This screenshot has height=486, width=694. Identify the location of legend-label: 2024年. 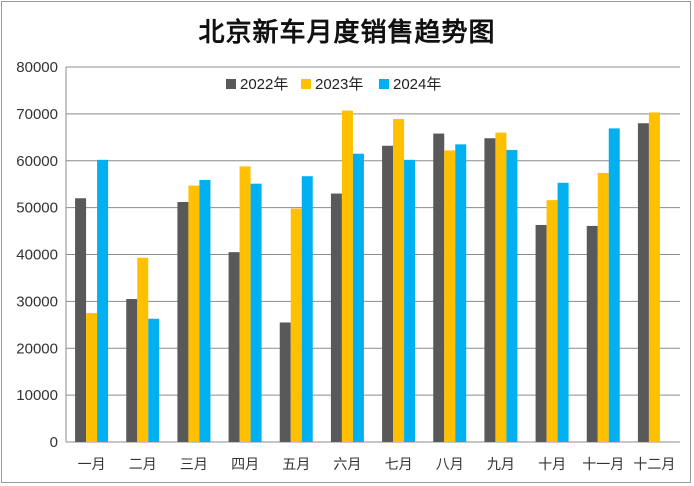
(417, 84).